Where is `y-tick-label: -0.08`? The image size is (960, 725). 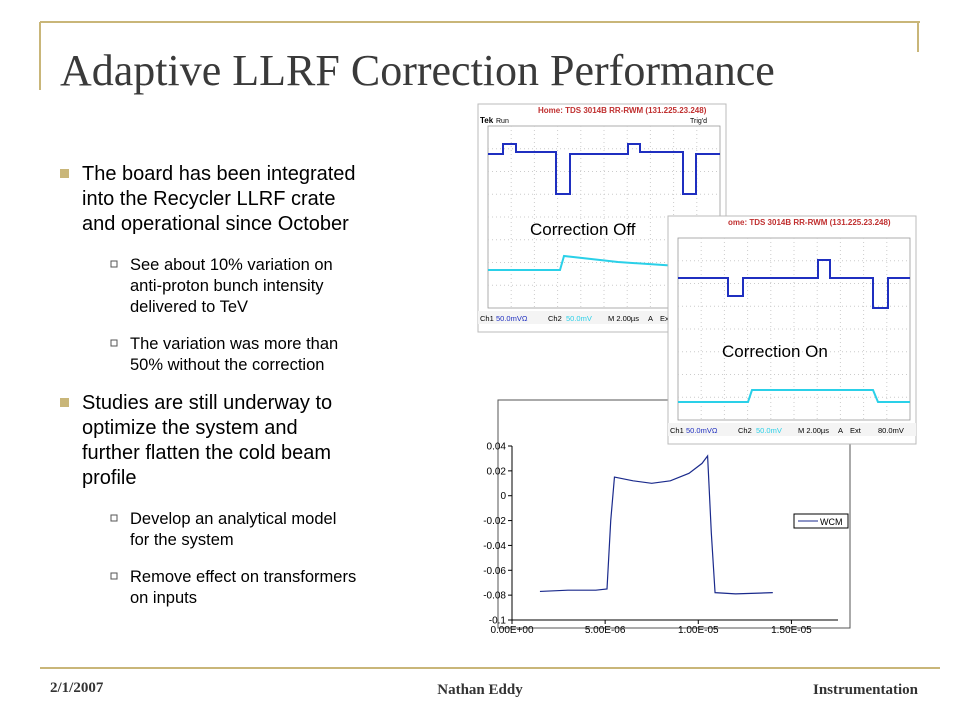 y-tick-label: -0.08 is located at coordinates (494, 596).